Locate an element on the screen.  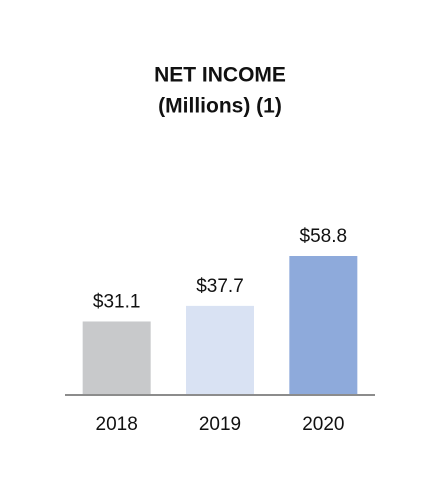
x-tick-label: 2018 is located at coordinates (117, 424).